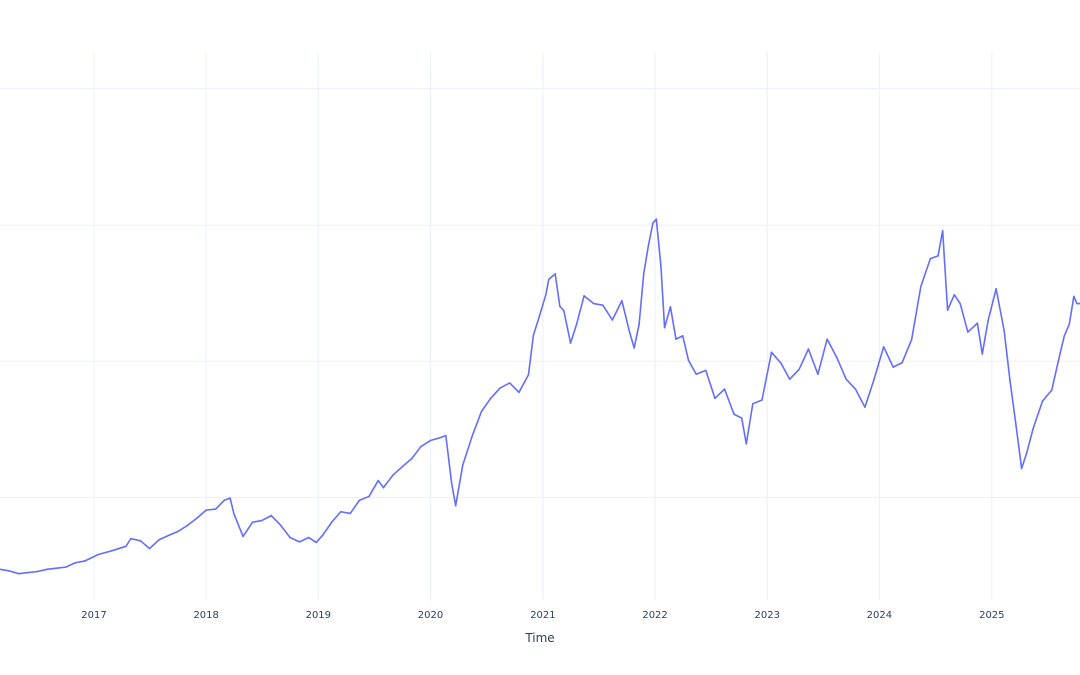  I want to click on x-tick-label: 2024, so click(879, 615).